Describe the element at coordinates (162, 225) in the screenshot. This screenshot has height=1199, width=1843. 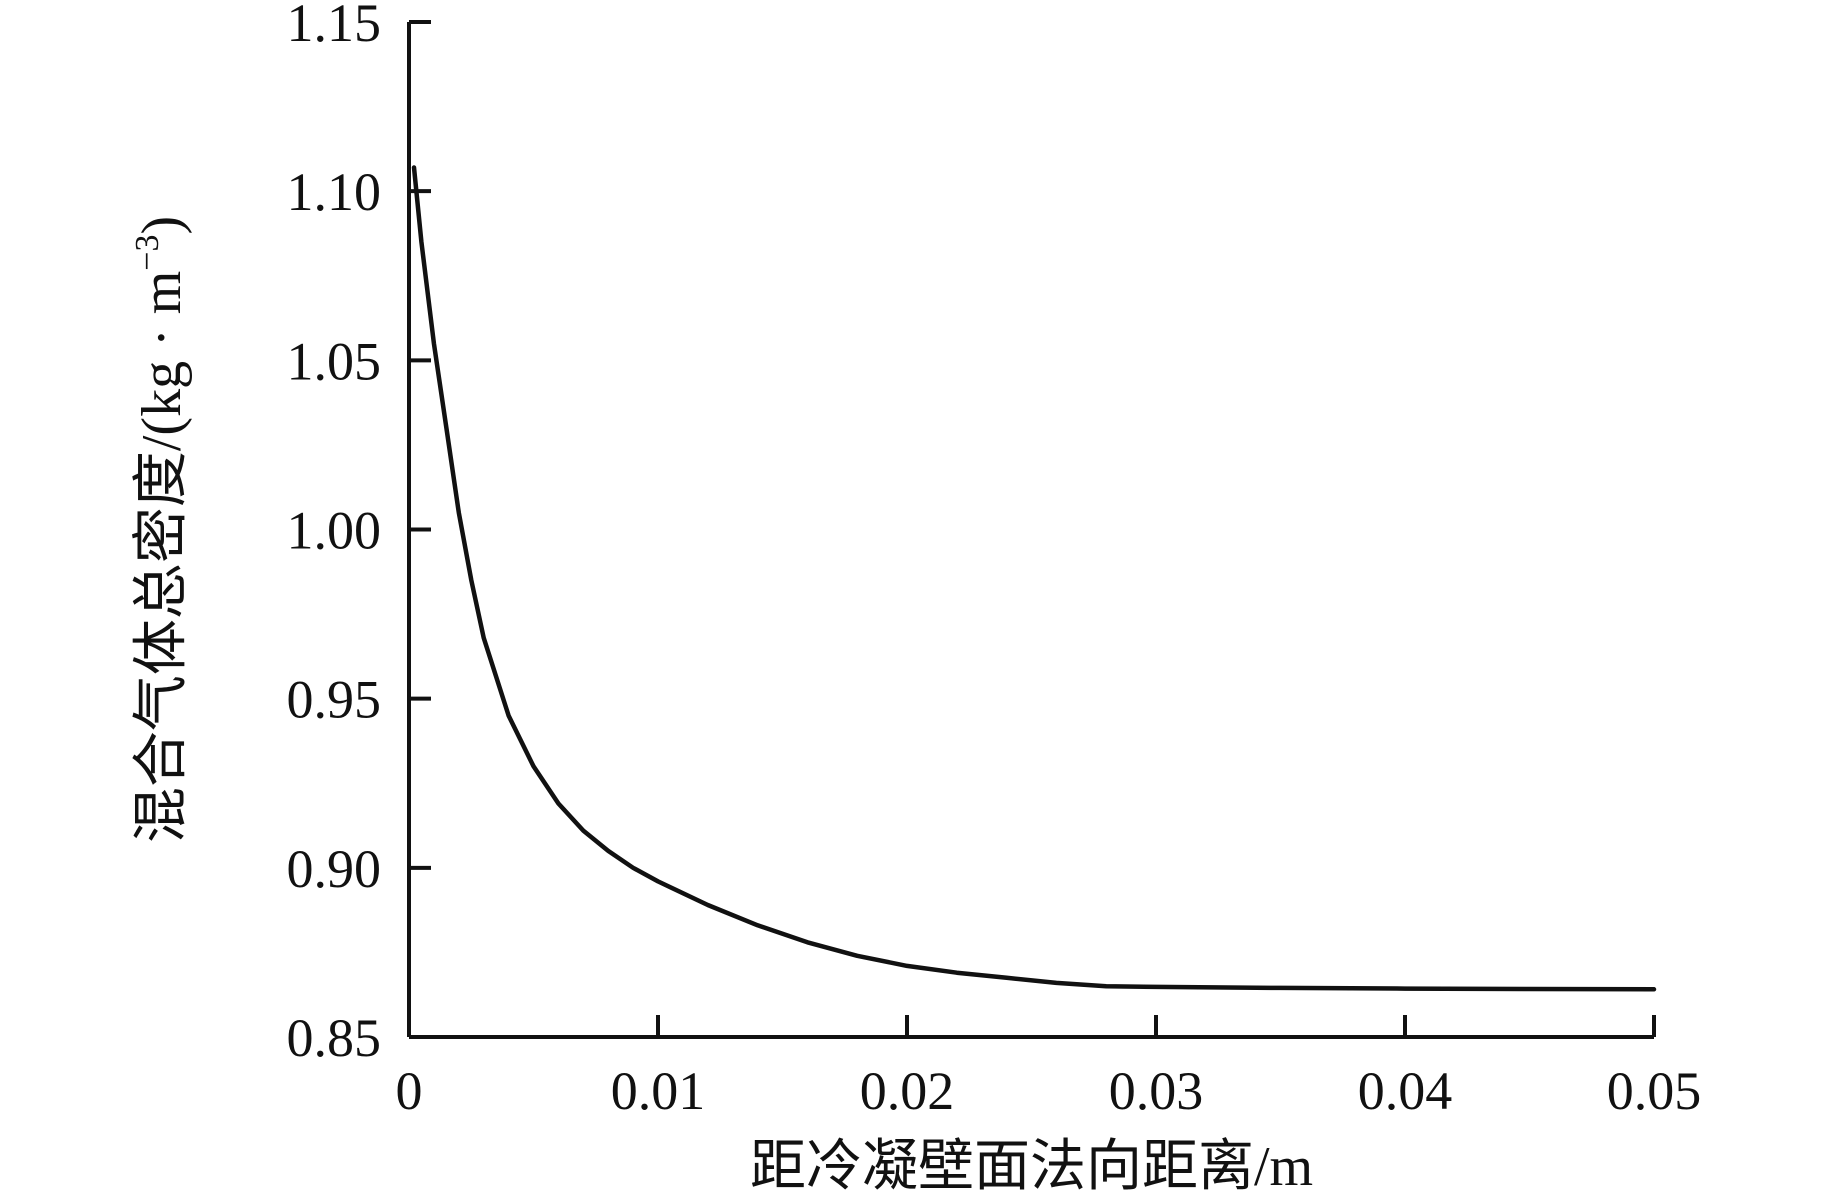
I see `y-axis-title-close: )` at that location.